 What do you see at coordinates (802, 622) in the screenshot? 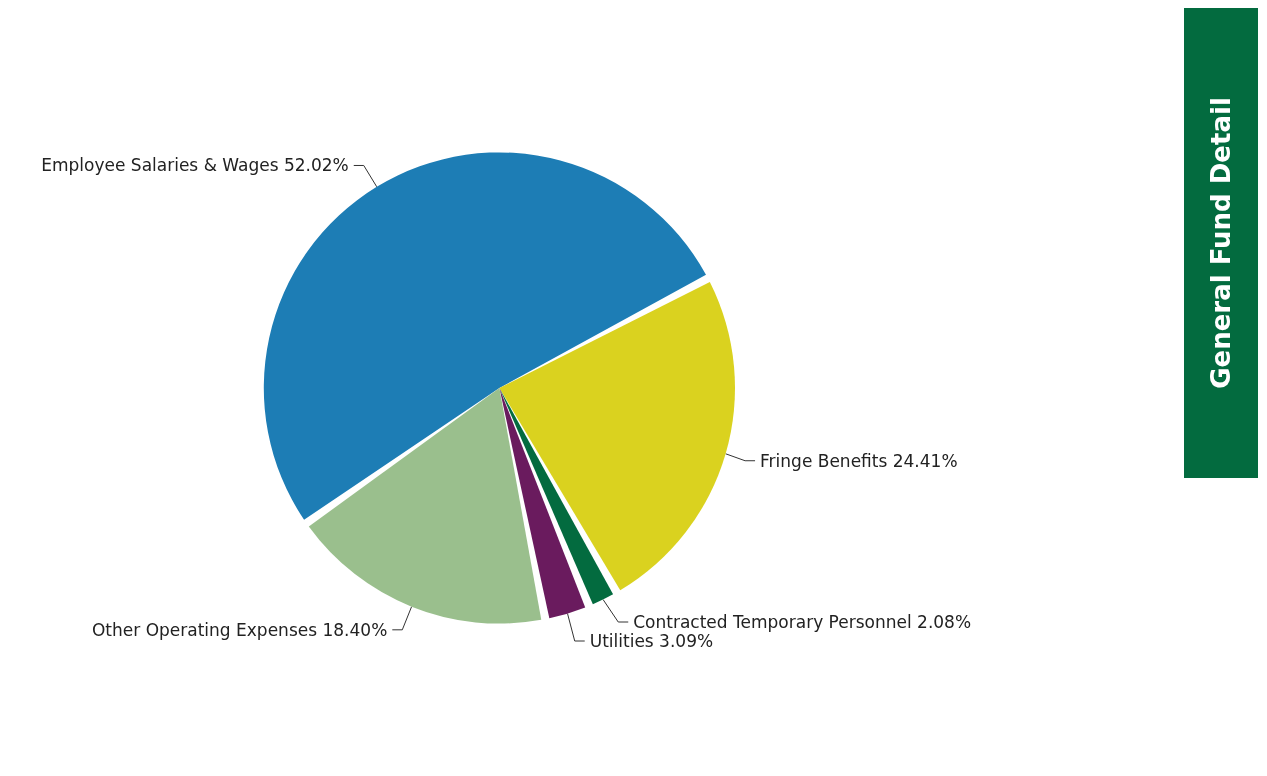
I see `slice-label: Contracted Temporary Personnel 2.08%` at bounding box center [802, 622].